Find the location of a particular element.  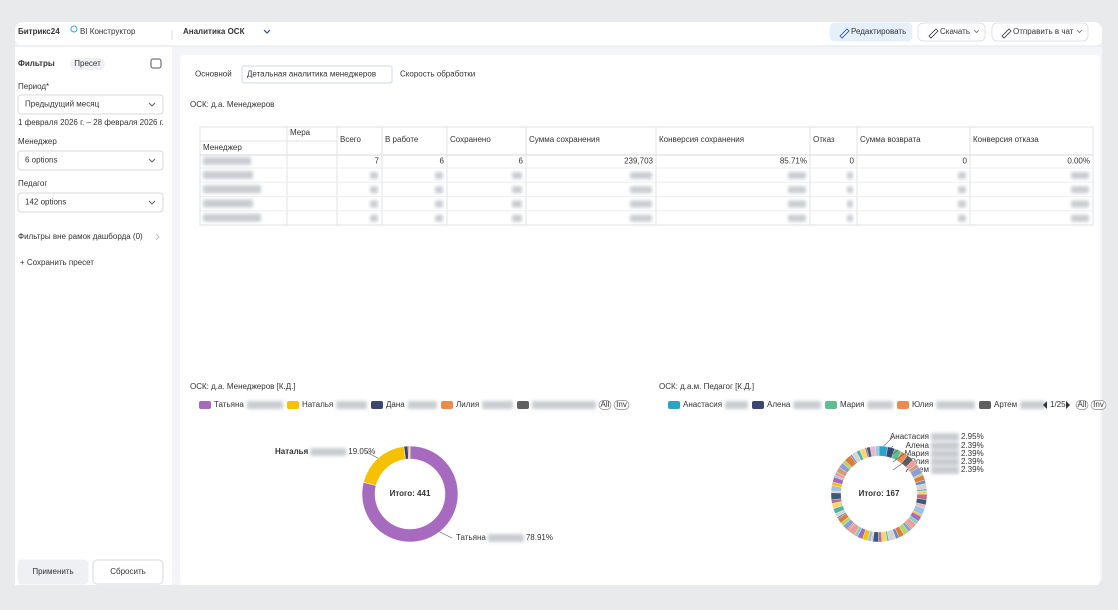

legend-label: Наталья is located at coordinates (317, 404).